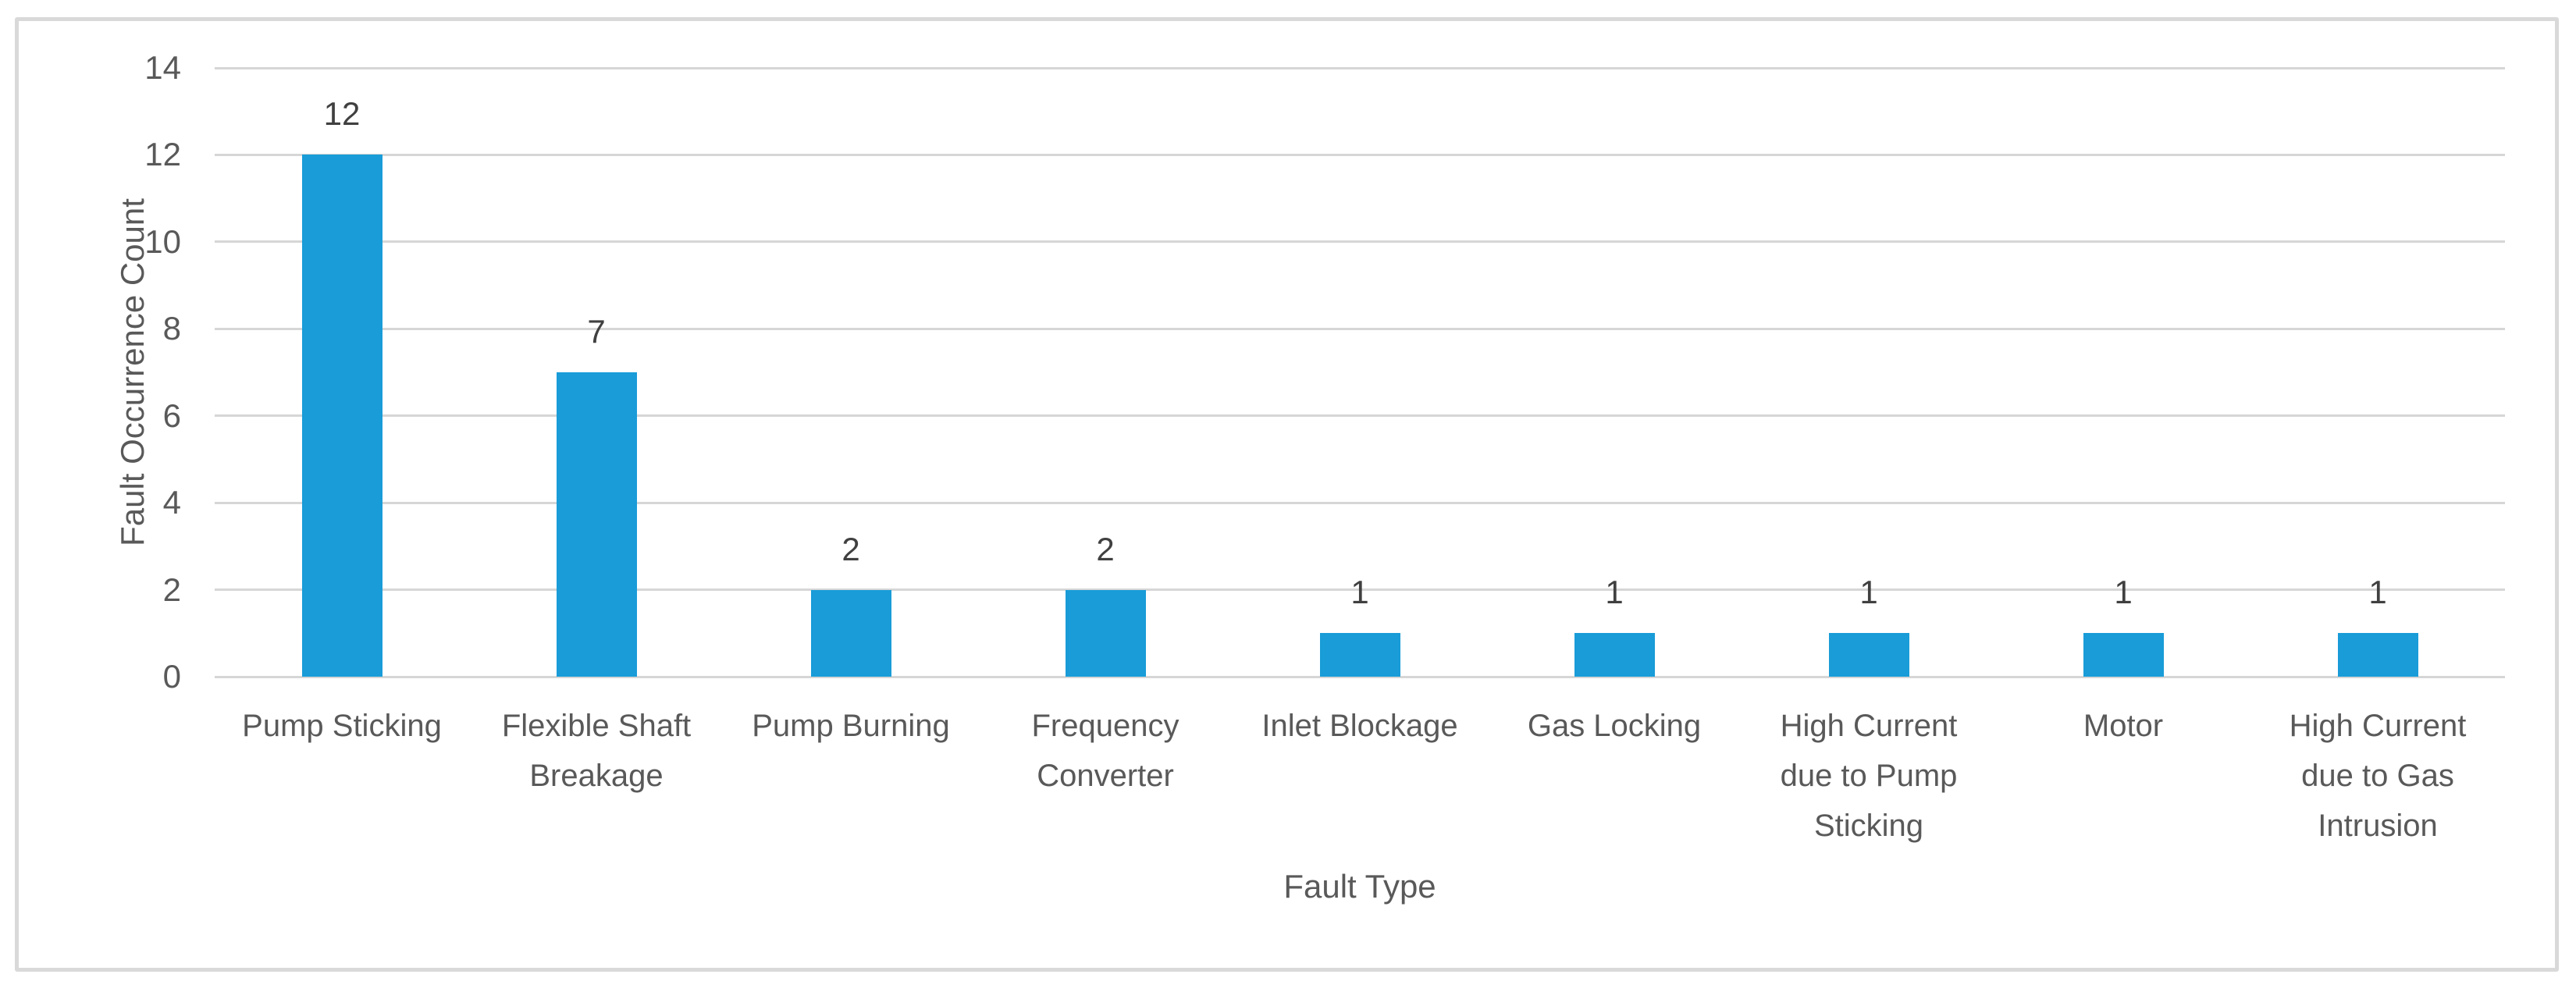 Image resolution: width=2576 pixels, height=992 pixels. I want to click on gridline-y0, so click(1360, 676).